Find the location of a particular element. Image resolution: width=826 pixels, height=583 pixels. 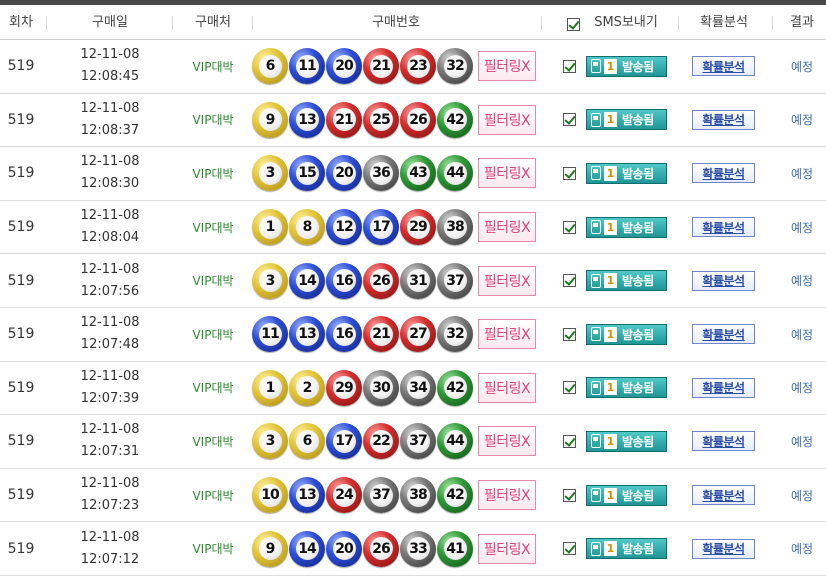

lotto-ball-gray: 37 is located at coordinates (455, 280).